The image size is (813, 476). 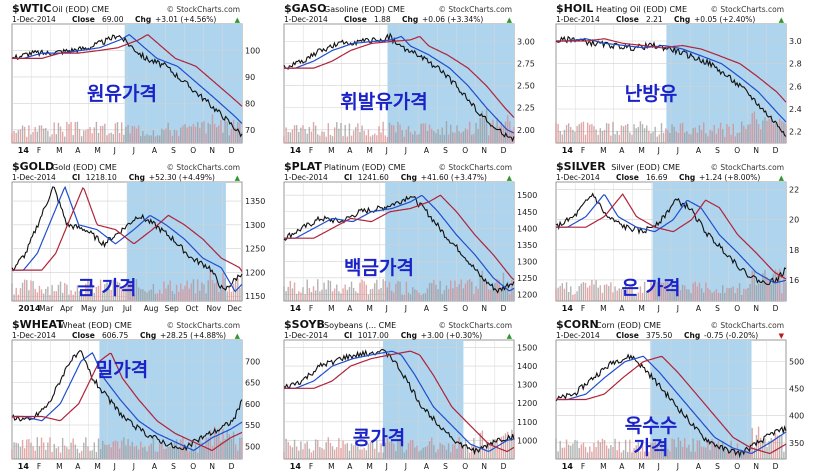 I want to click on ytick-label: 500, so click(x=796, y=362).